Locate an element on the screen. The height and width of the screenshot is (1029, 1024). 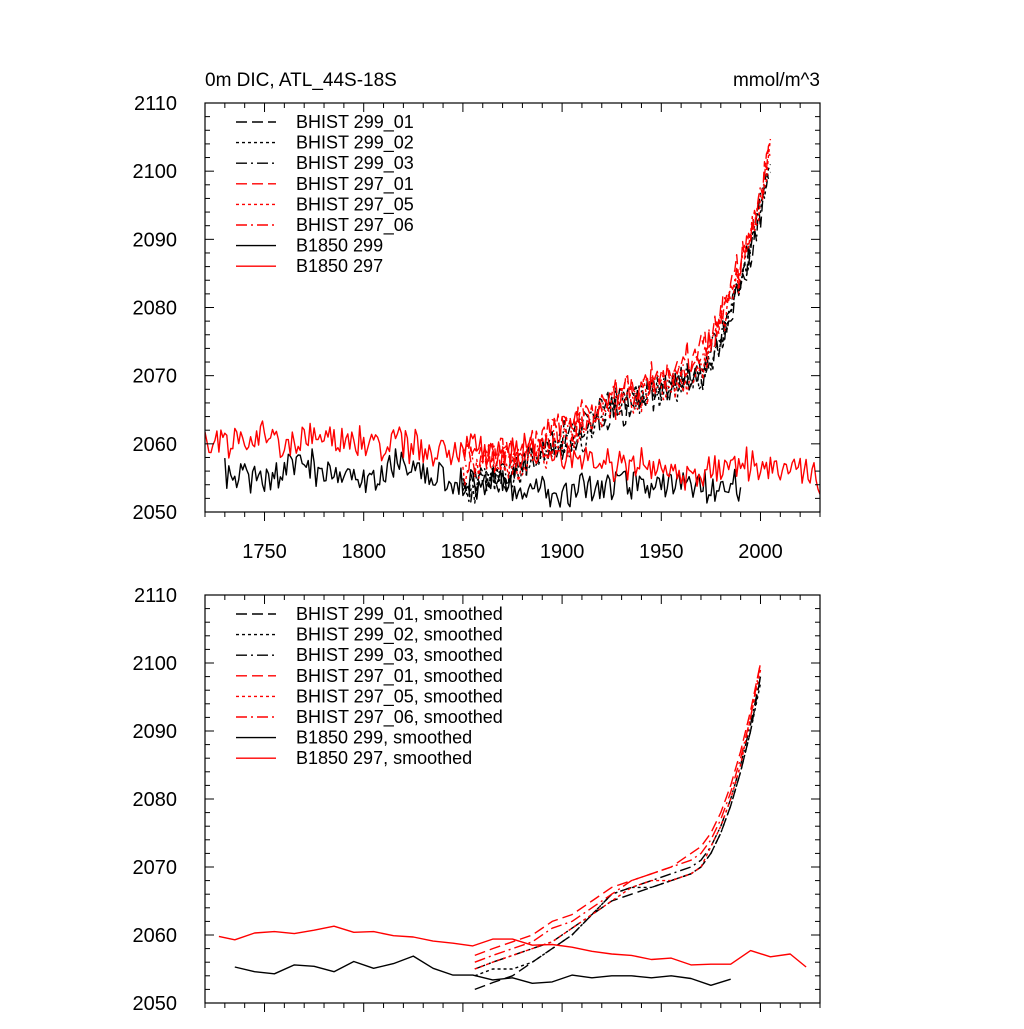
legend-label: BHIST 297_05 is located at coordinates (355, 204).